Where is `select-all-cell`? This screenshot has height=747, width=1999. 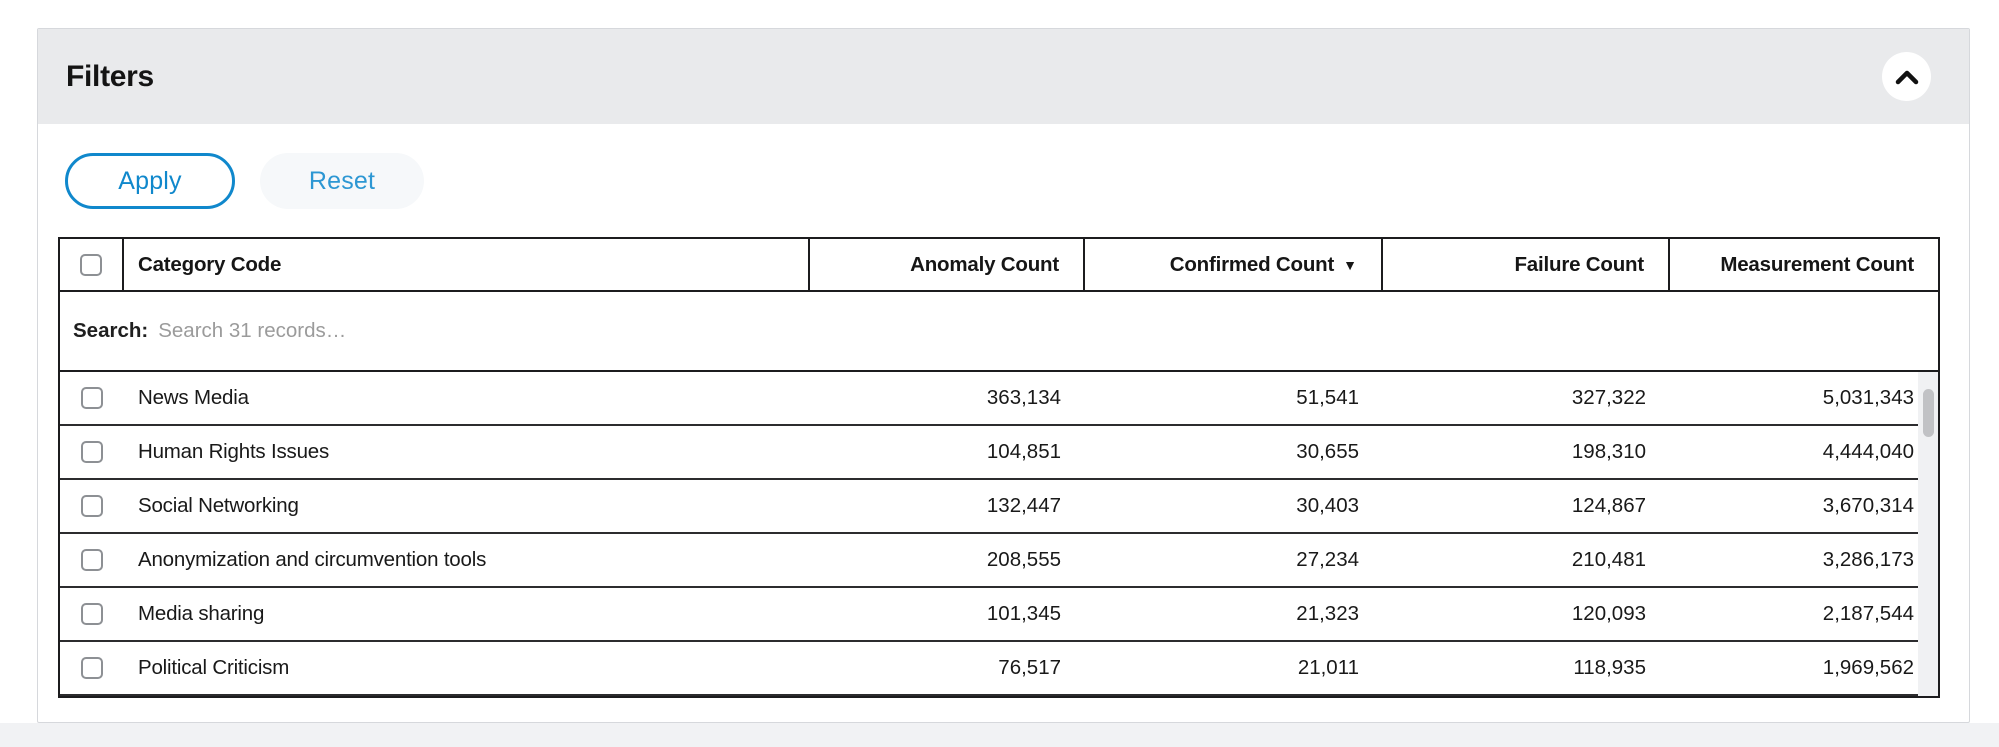
select-all-cell is located at coordinates (92, 264).